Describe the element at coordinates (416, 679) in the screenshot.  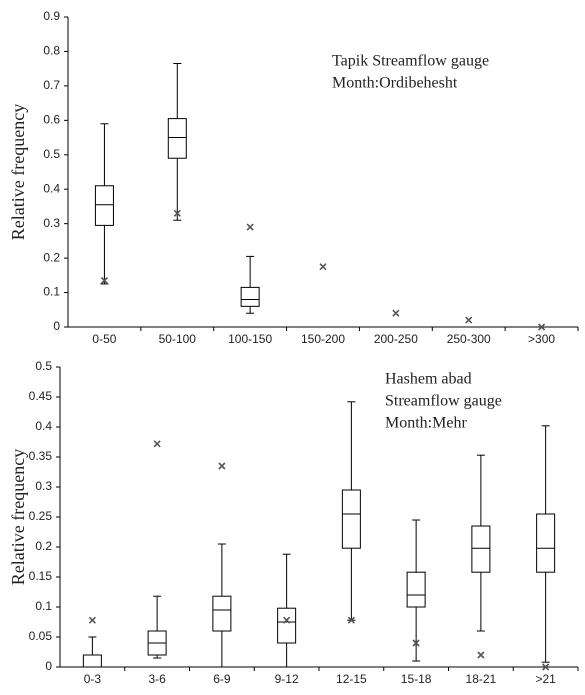
I see `x-tick-label: 15-18` at that location.